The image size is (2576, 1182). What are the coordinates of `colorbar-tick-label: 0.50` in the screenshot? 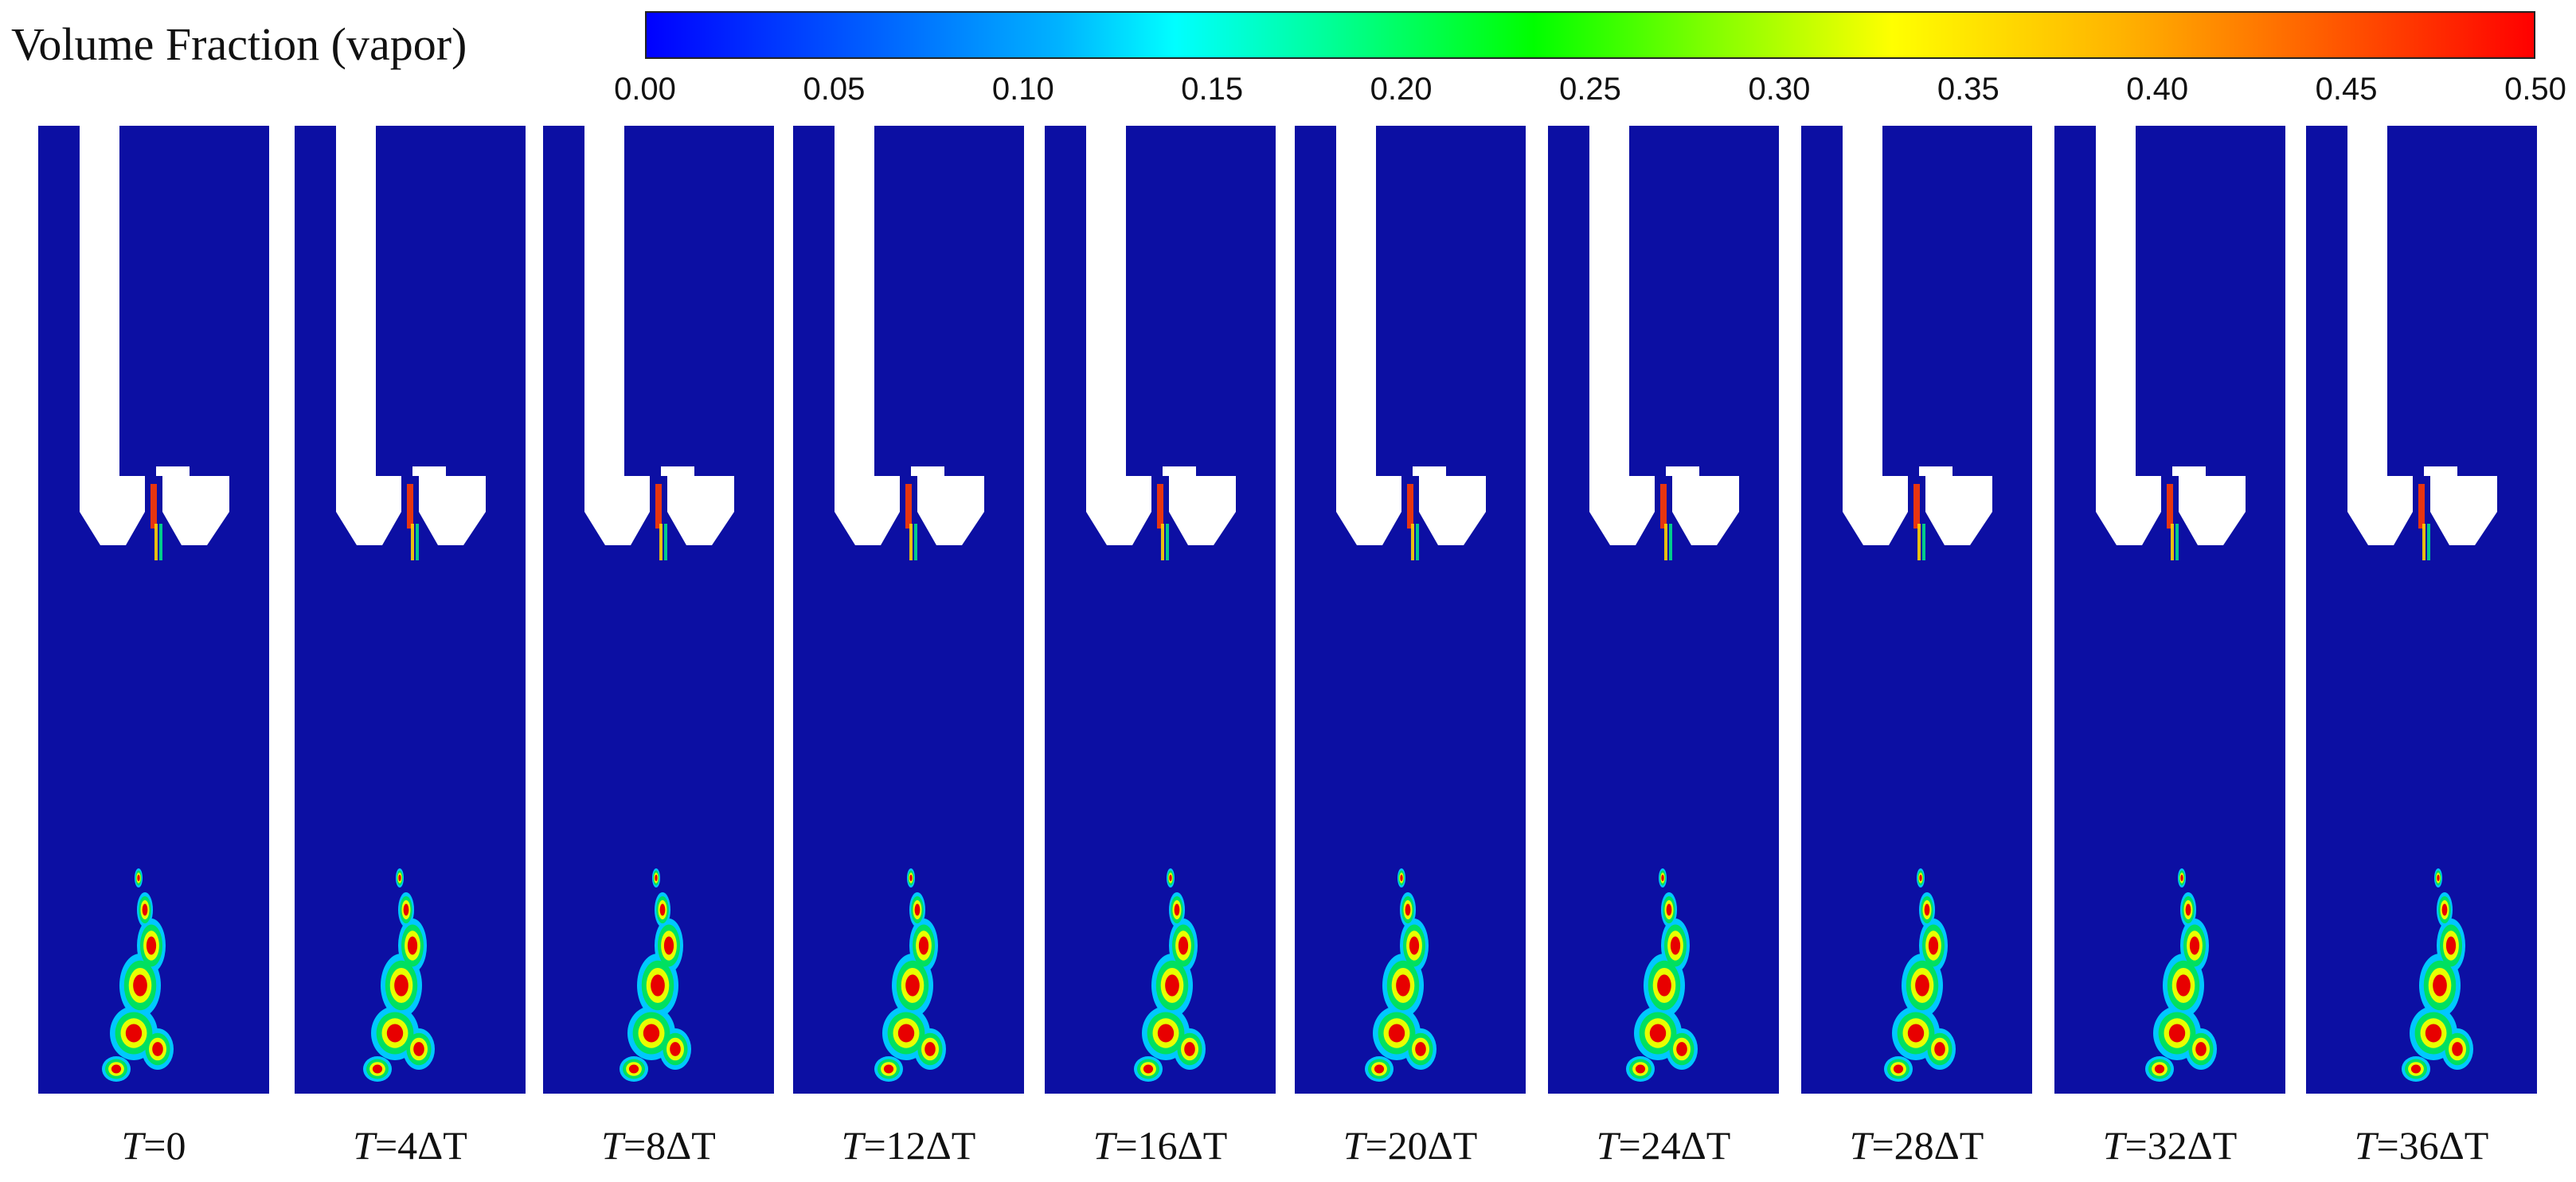 It's located at (2535, 89).